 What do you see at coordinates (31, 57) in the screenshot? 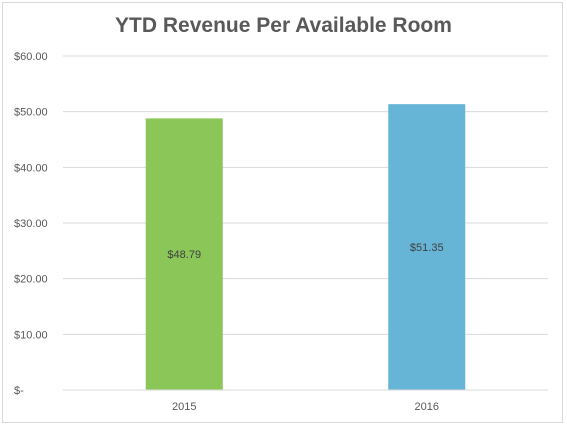
I see `y-tick-label: $60.00` at bounding box center [31, 57].